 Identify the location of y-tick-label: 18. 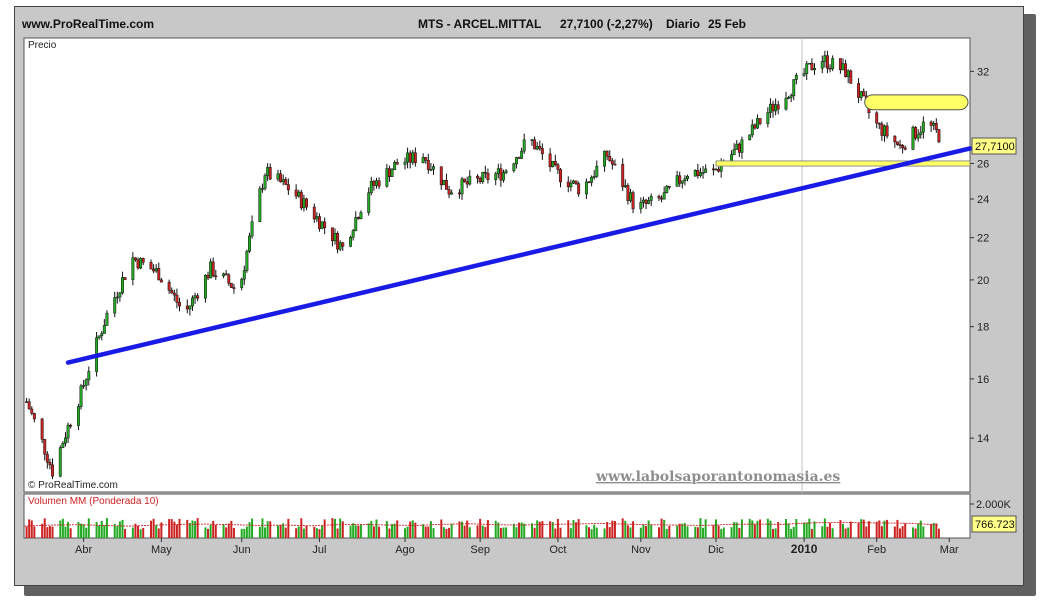
(983, 328).